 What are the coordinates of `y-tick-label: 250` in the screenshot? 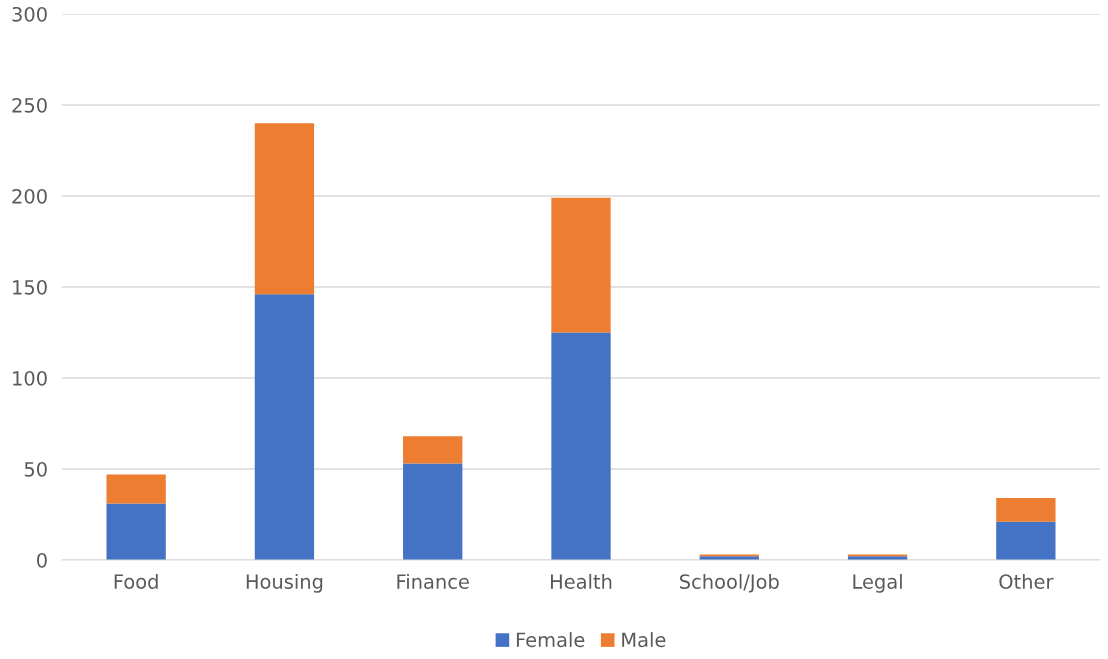 It's located at (29, 105).